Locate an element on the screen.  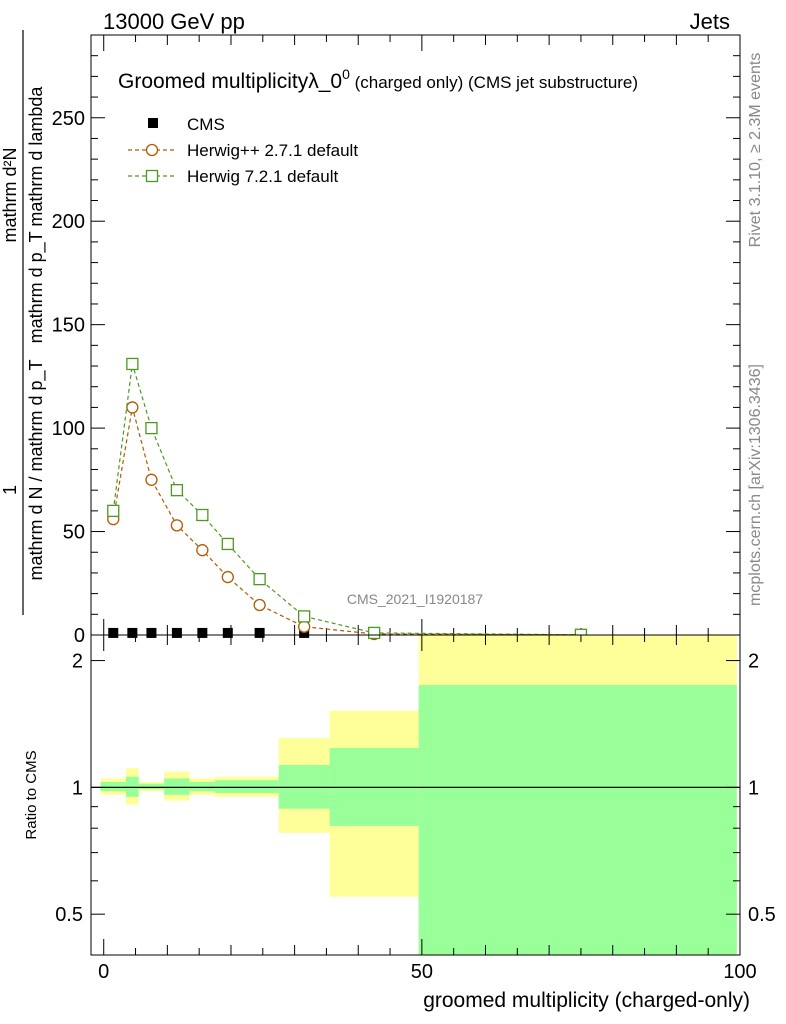
series-line is located at coordinates (346, 521).